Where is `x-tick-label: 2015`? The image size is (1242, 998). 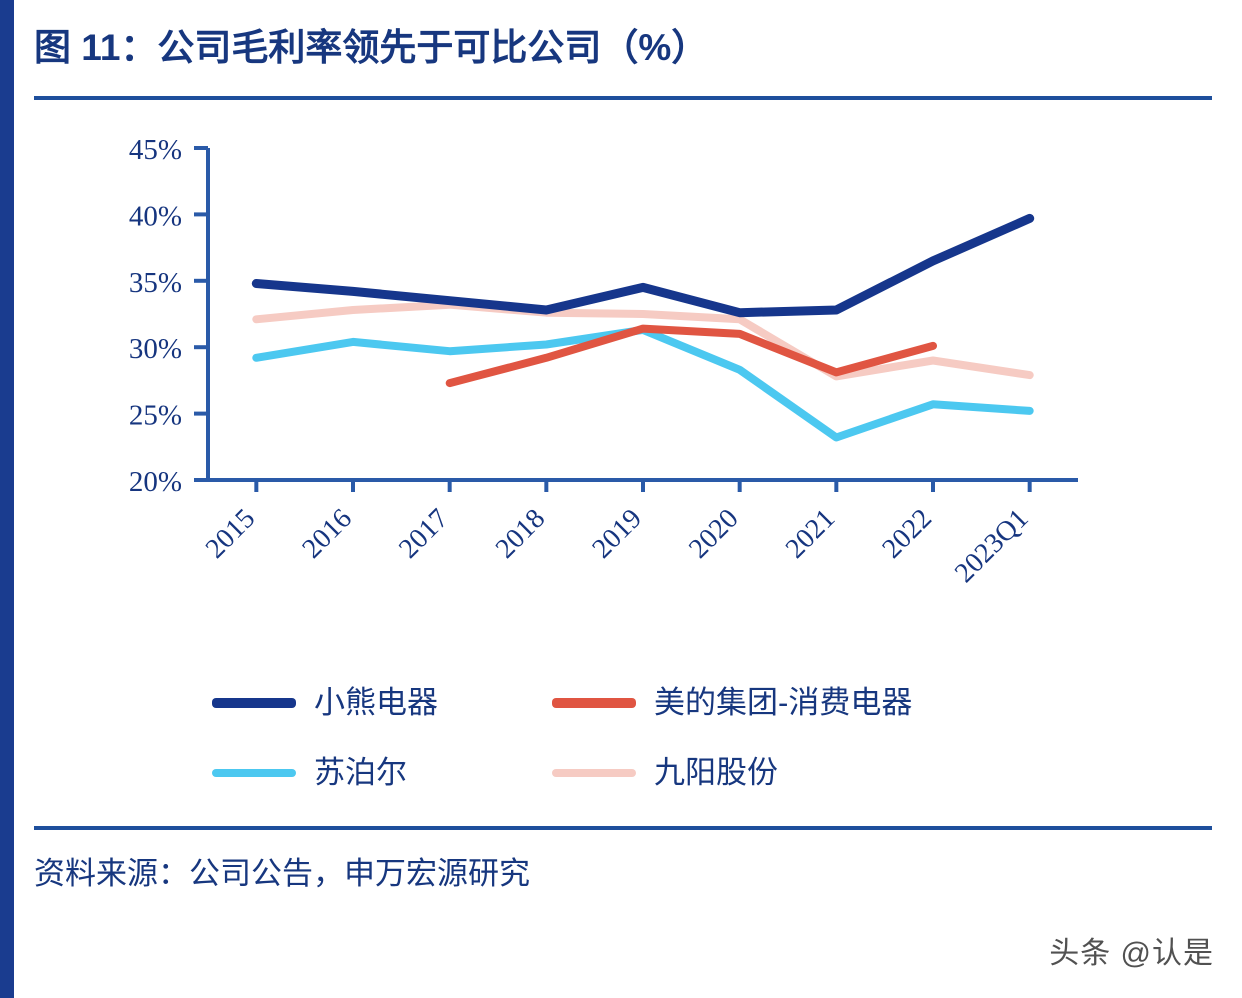 x-tick-label: 2015 is located at coordinates (231, 534).